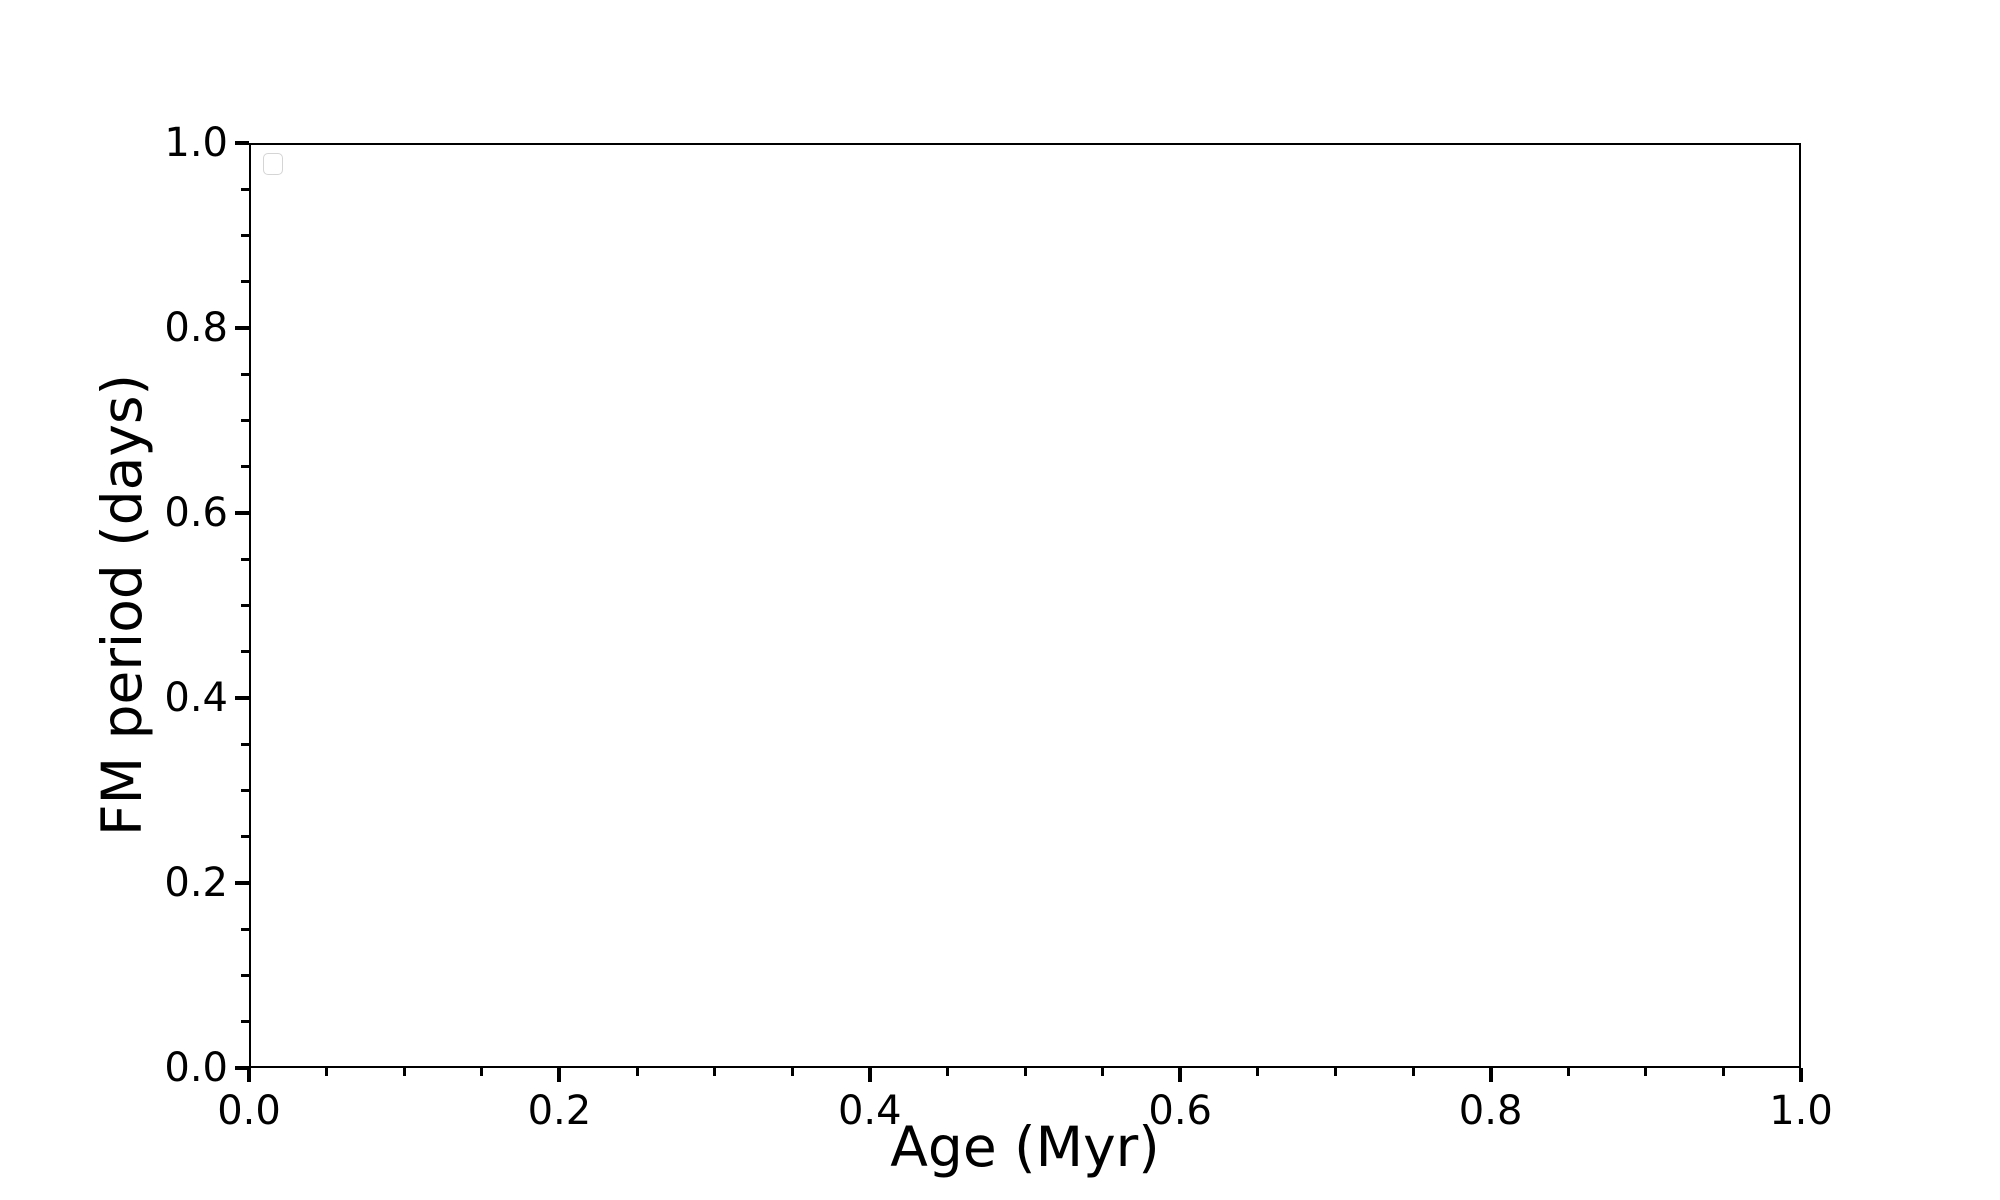 The height and width of the screenshot is (1200, 2000). Describe the element at coordinates (122, 605) in the screenshot. I see `y-axis-label: FM period (days)` at that location.